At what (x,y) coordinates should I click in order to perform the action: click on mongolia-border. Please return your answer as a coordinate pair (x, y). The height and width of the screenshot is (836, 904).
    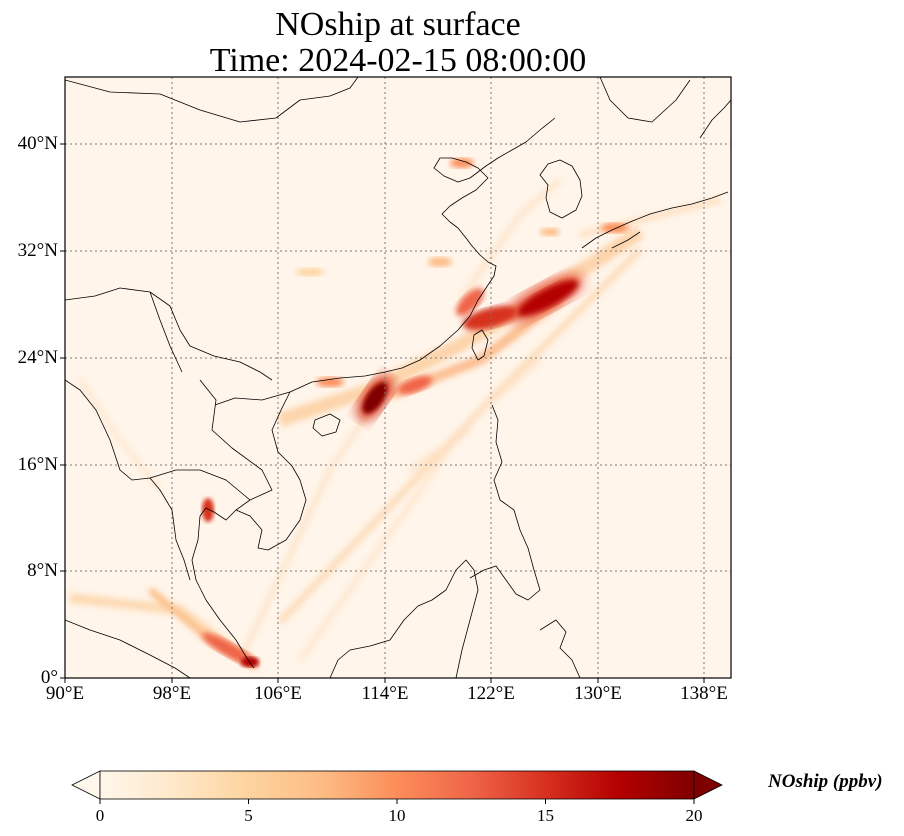
    Looking at the image, I should click on (212, 100).